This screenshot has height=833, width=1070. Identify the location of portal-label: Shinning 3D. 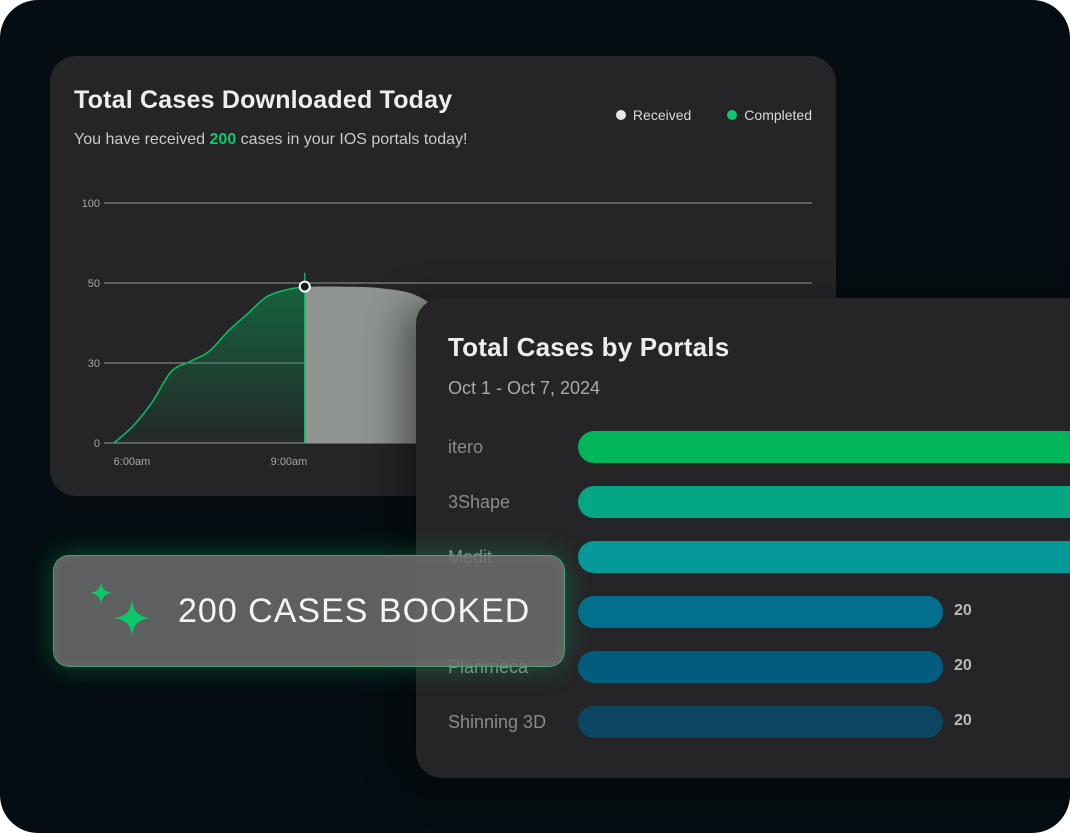
(497, 722).